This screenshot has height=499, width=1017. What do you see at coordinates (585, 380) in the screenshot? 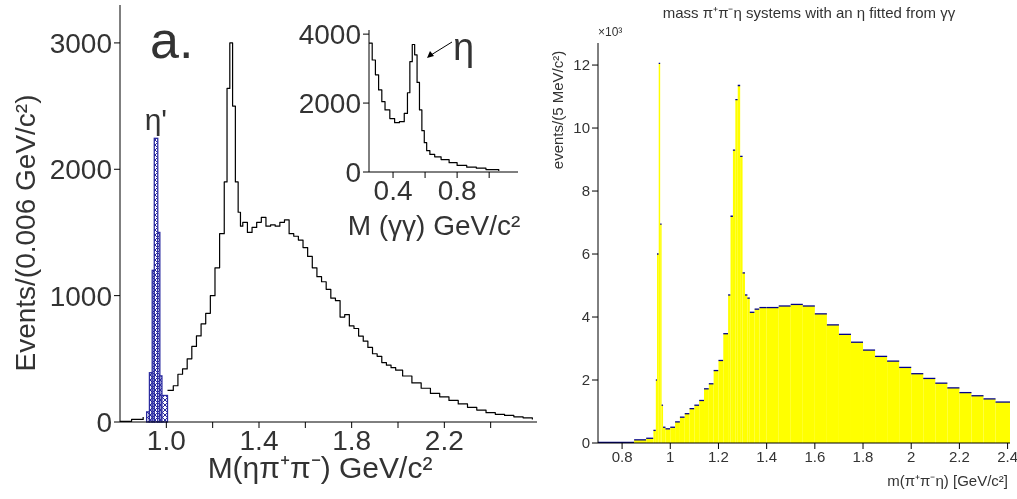
I see `y-tick-label: 2` at bounding box center [585, 380].